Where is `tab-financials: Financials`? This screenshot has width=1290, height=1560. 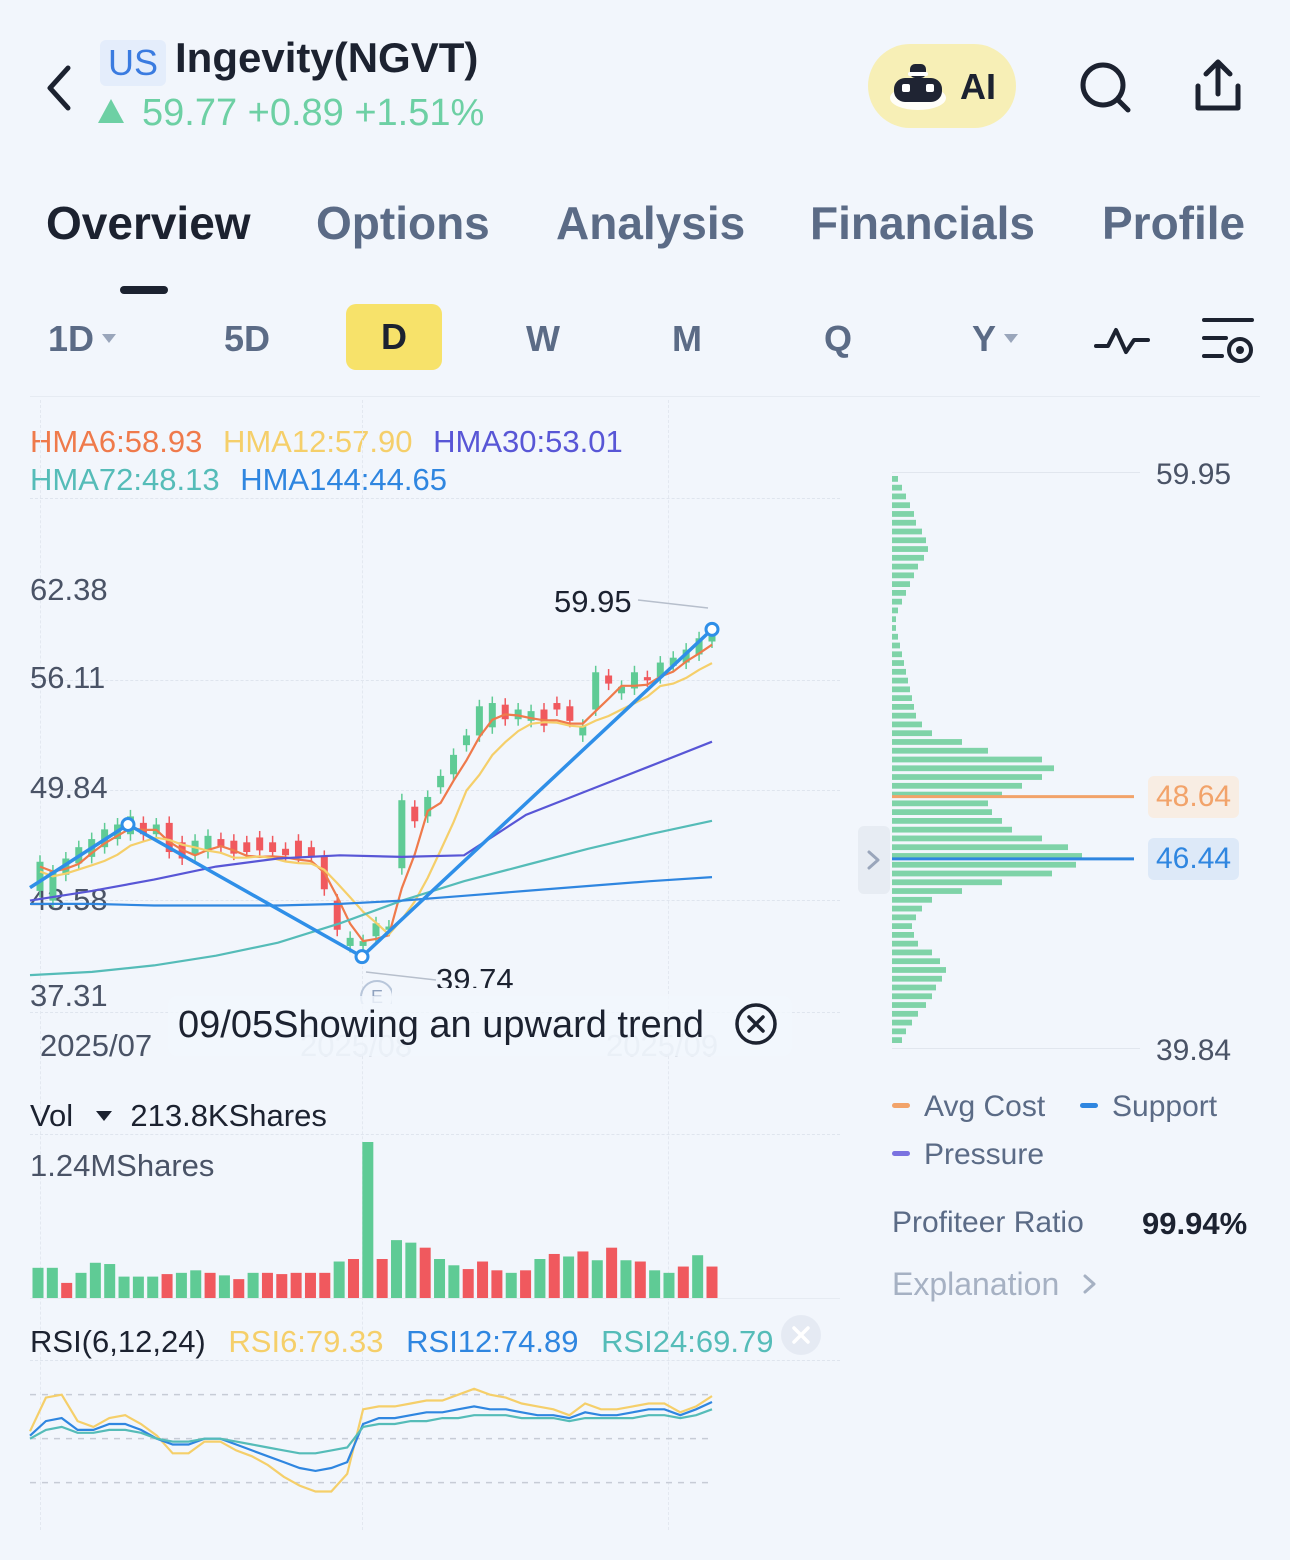 tab-financials: Financials is located at coordinates (922, 223).